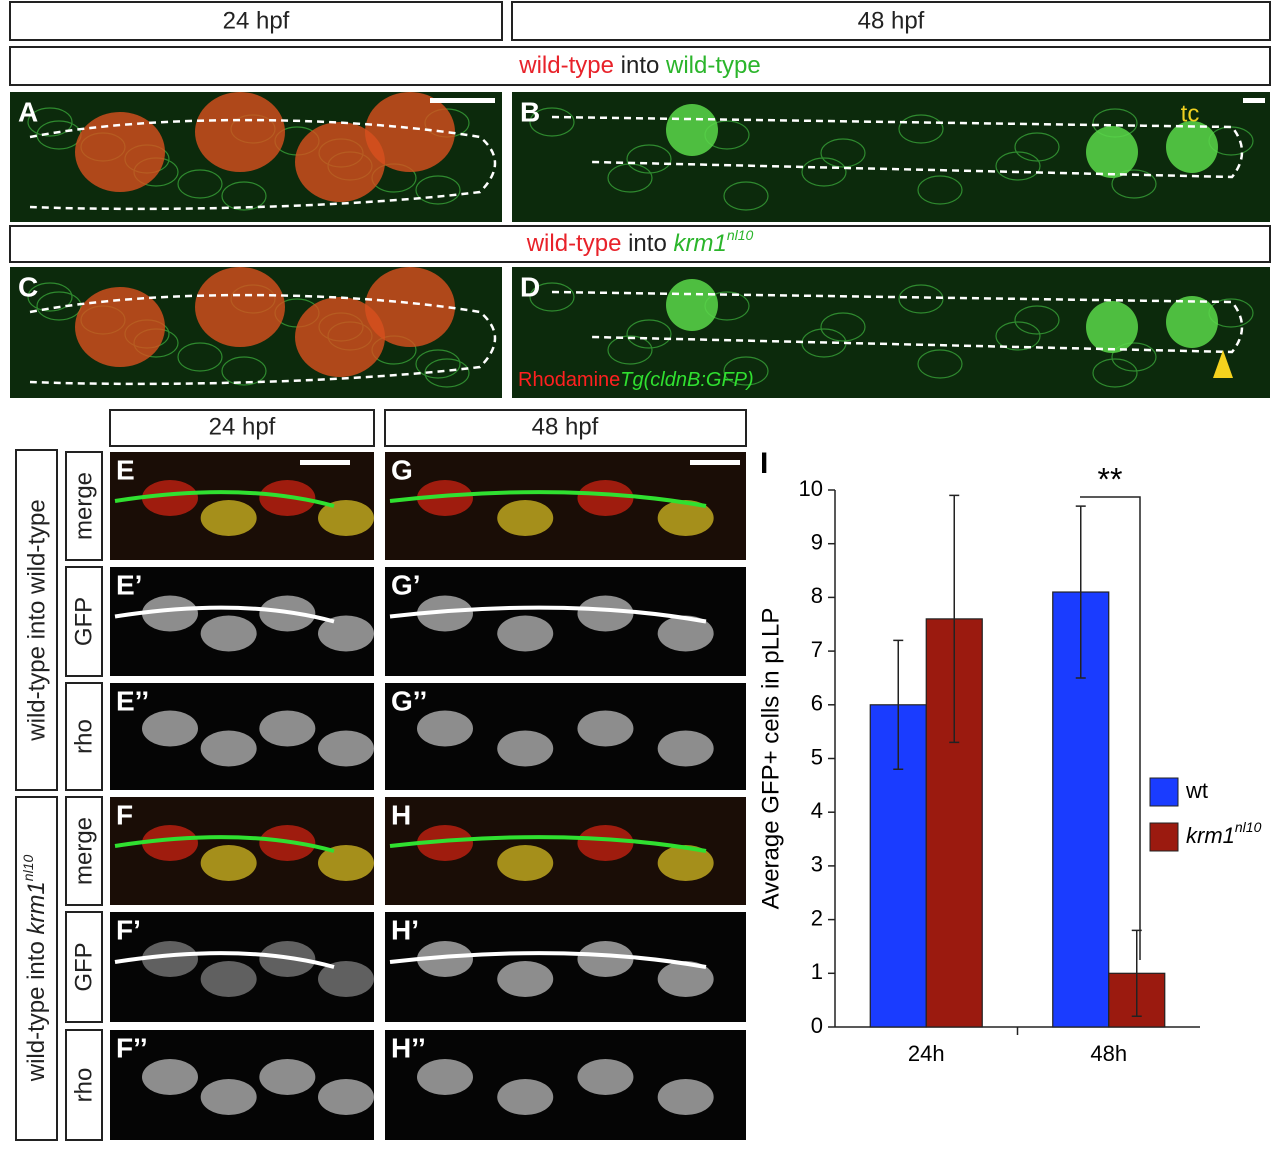  What do you see at coordinates (36, 1009) in the screenshot?
I see `text: wild-type into` at bounding box center [36, 1009].